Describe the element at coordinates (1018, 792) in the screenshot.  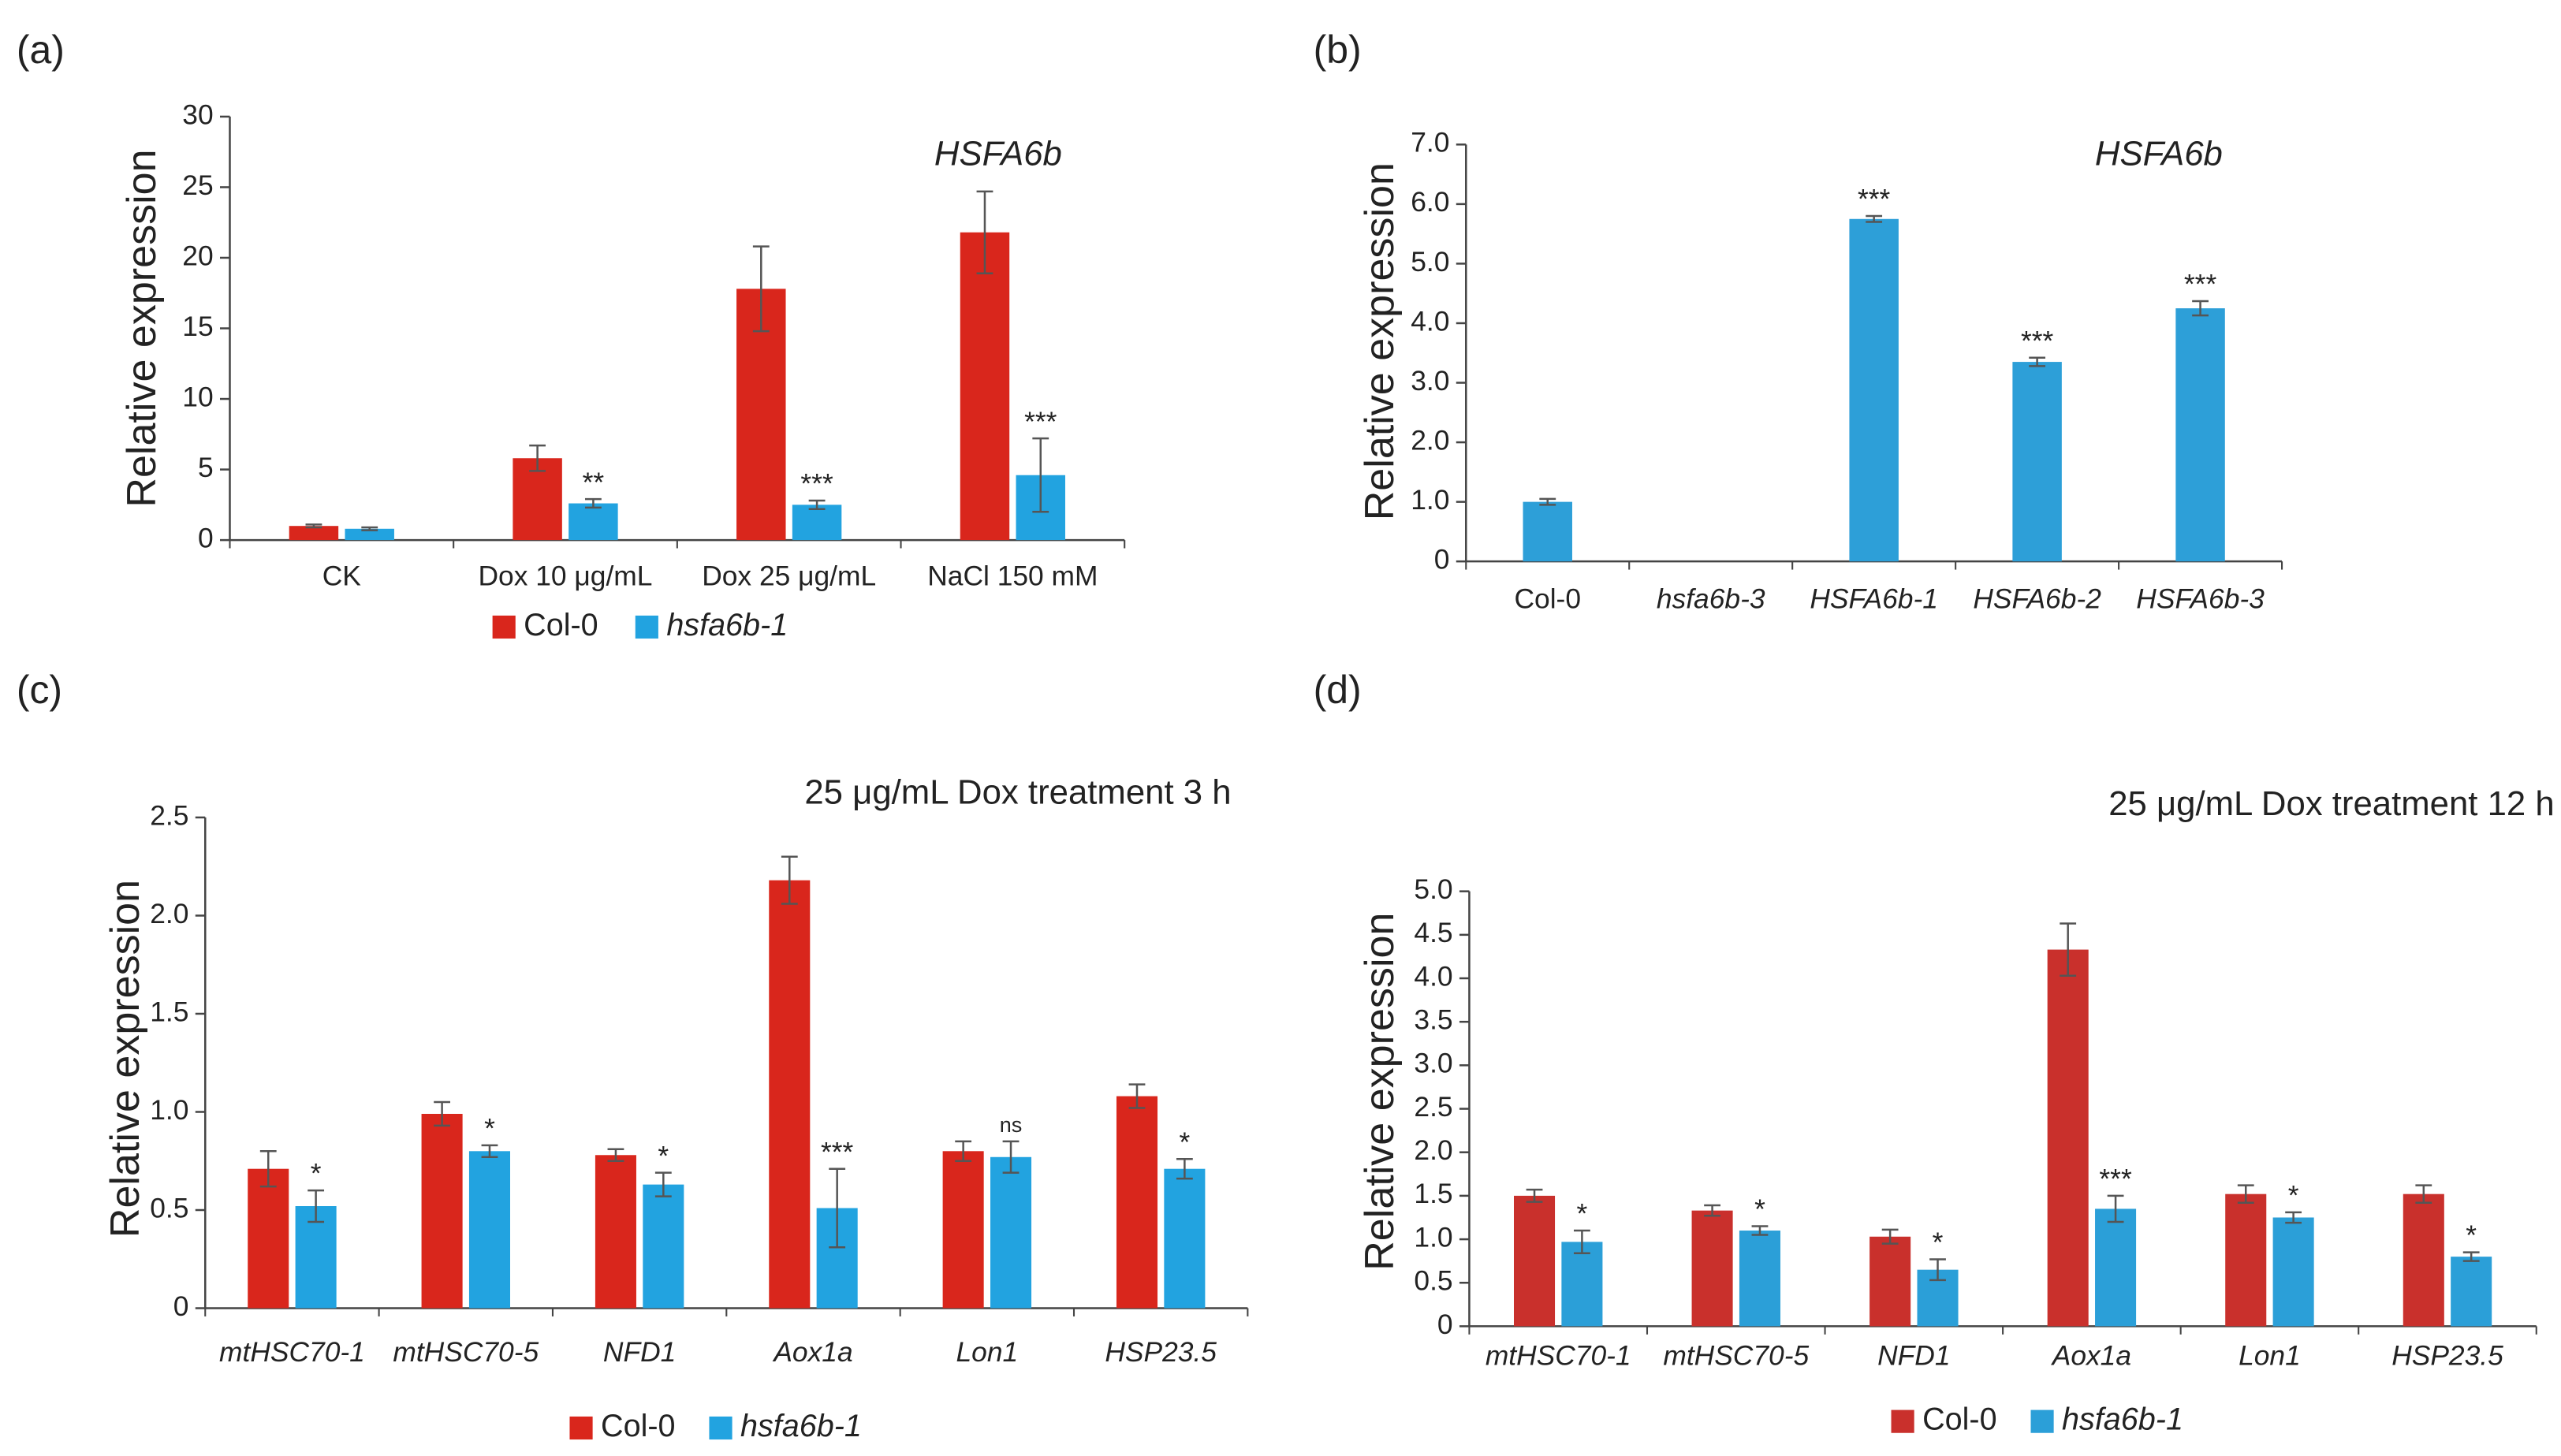
I see `chart-title: 25 μg/mL Dox treatment 3 h` at that location.